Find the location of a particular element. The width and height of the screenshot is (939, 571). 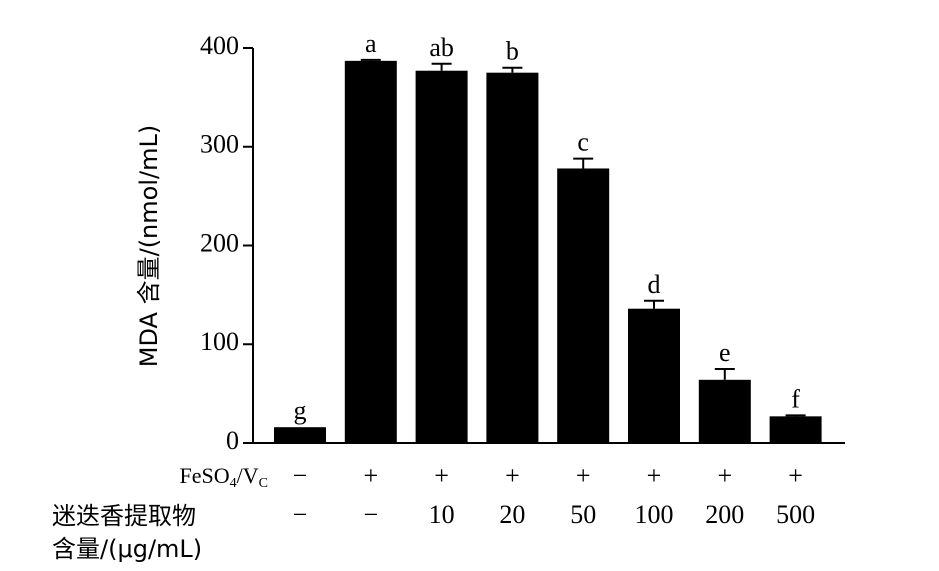

row-label-part: C is located at coordinates (263, 483).